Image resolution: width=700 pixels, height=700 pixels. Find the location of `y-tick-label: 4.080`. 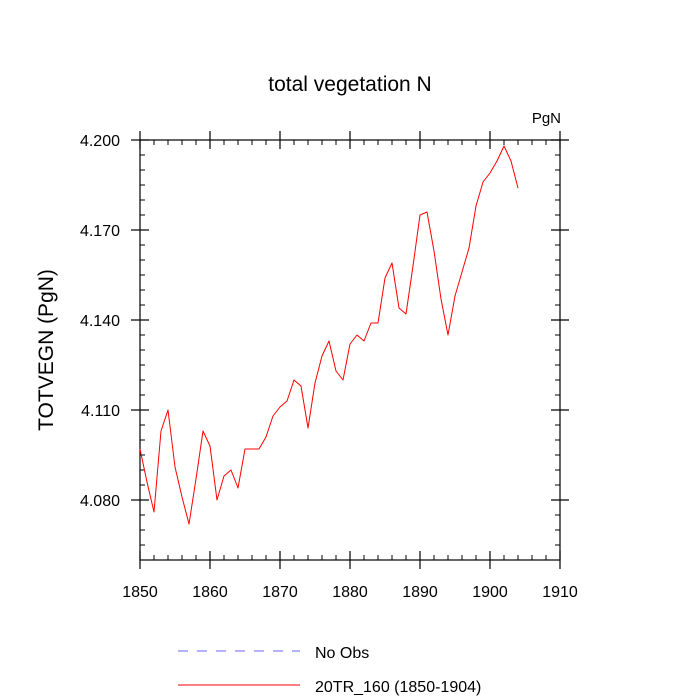

y-tick-label: 4.080 is located at coordinates (100, 501).